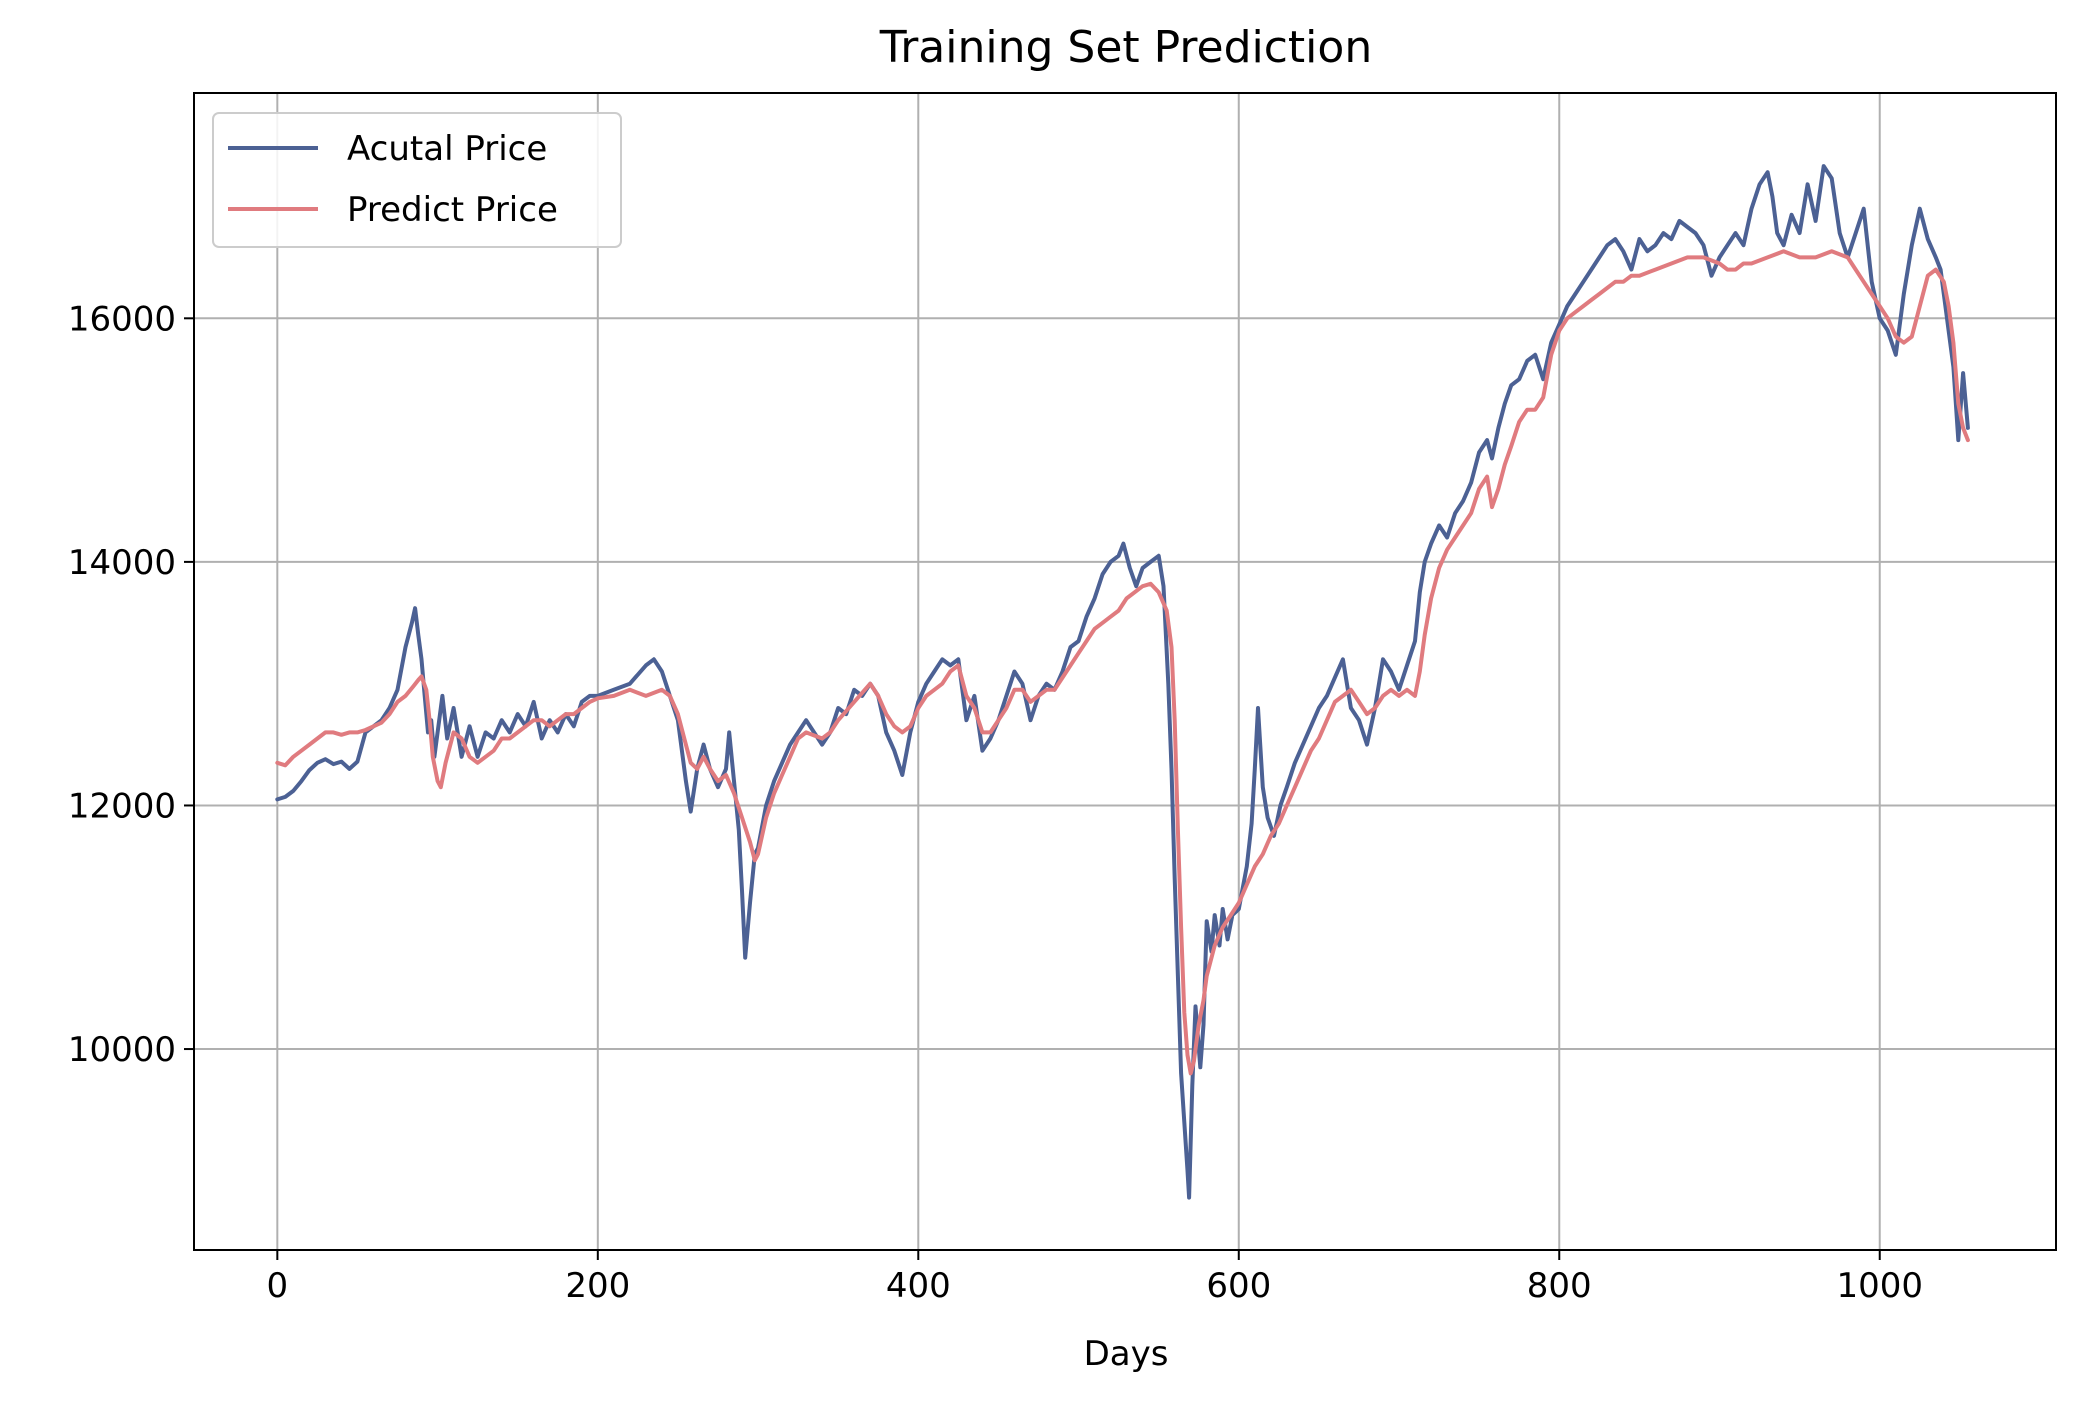  What do you see at coordinates (122, 806) in the screenshot?
I see `y-tick-label: 12000` at bounding box center [122, 806].